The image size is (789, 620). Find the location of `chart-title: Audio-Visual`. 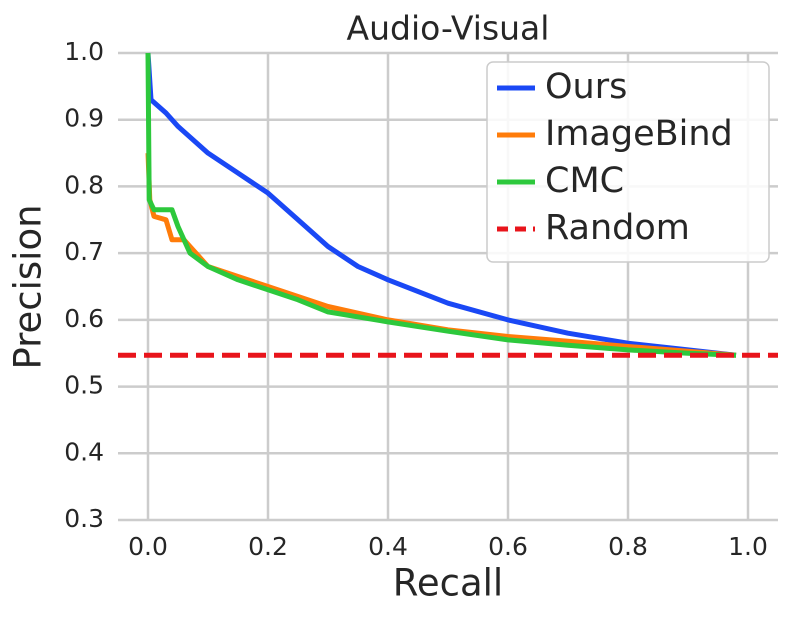

chart-title: Audio-Visual is located at coordinates (448, 28).